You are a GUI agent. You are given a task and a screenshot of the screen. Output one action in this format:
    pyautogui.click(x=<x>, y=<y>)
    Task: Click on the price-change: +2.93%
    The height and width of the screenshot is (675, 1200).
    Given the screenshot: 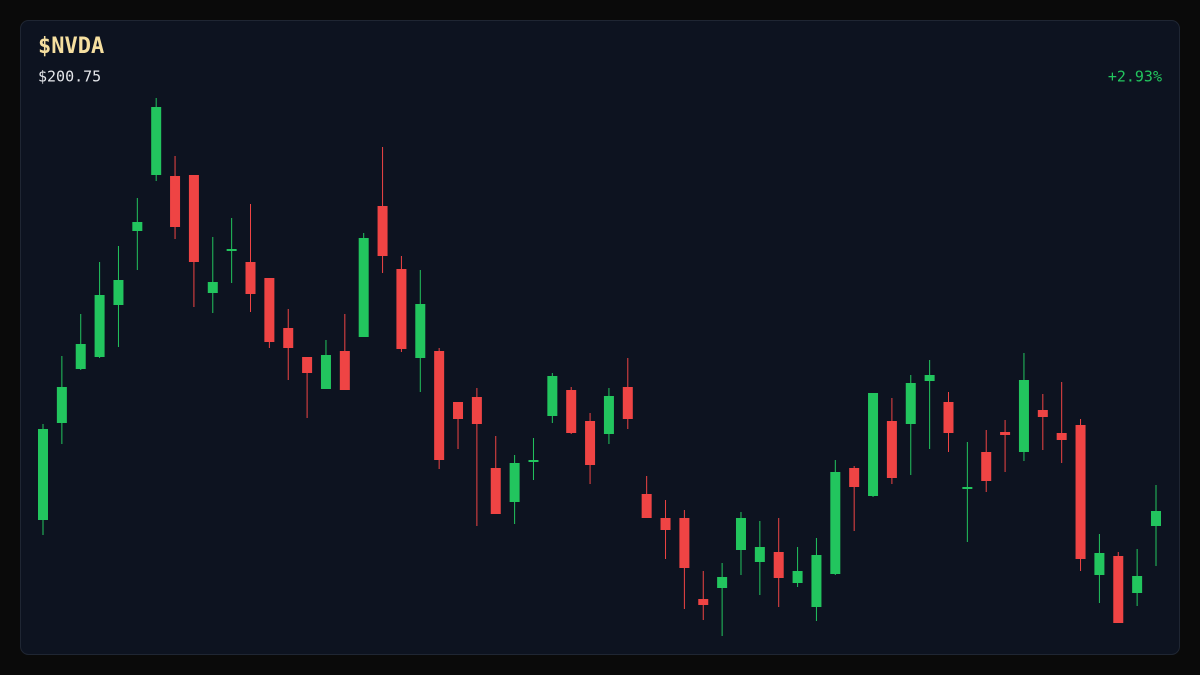 What is the action you would take?
    pyautogui.click(x=1135, y=77)
    